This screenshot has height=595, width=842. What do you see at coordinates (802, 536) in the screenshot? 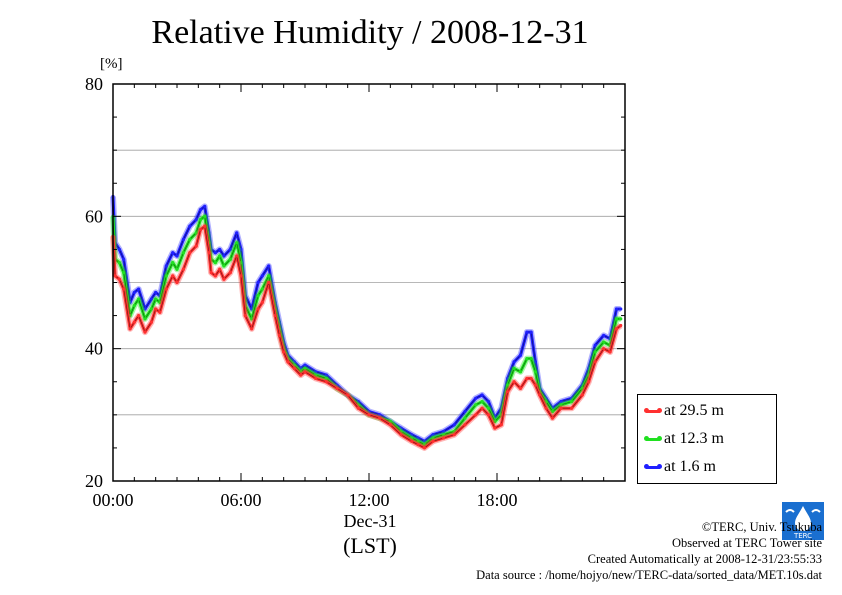
I see `logo-text: TERC` at bounding box center [802, 536].